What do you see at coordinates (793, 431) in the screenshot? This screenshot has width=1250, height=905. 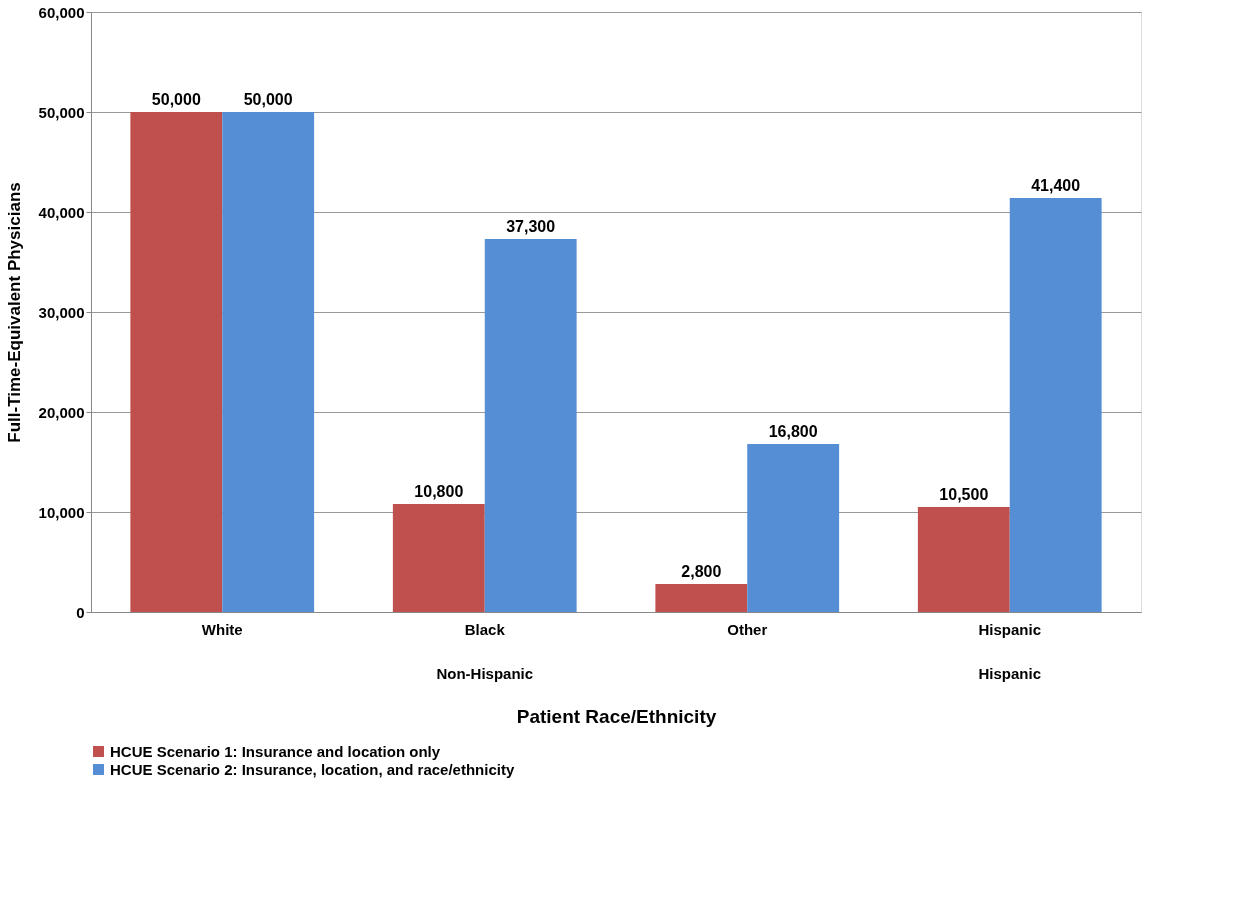 I see `data-label: 16,800` at bounding box center [793, 431].